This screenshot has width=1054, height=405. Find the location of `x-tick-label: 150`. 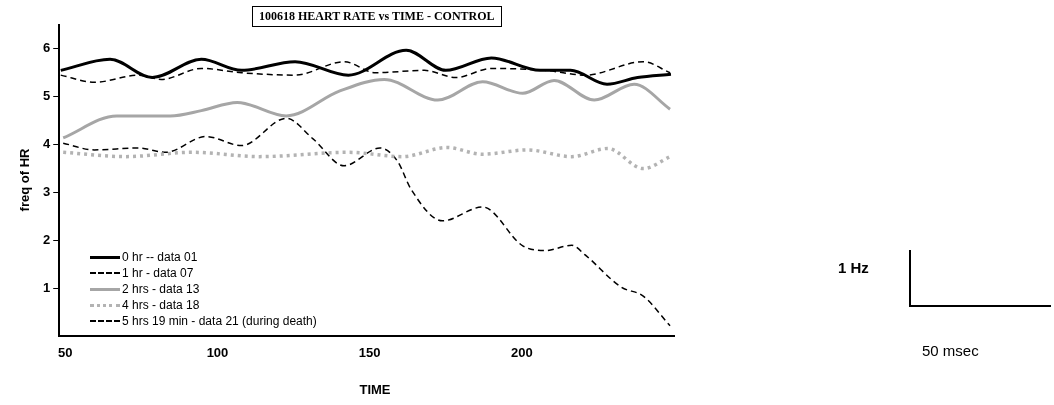

x-tick-label: 150 is located at coordinates (369, 352).